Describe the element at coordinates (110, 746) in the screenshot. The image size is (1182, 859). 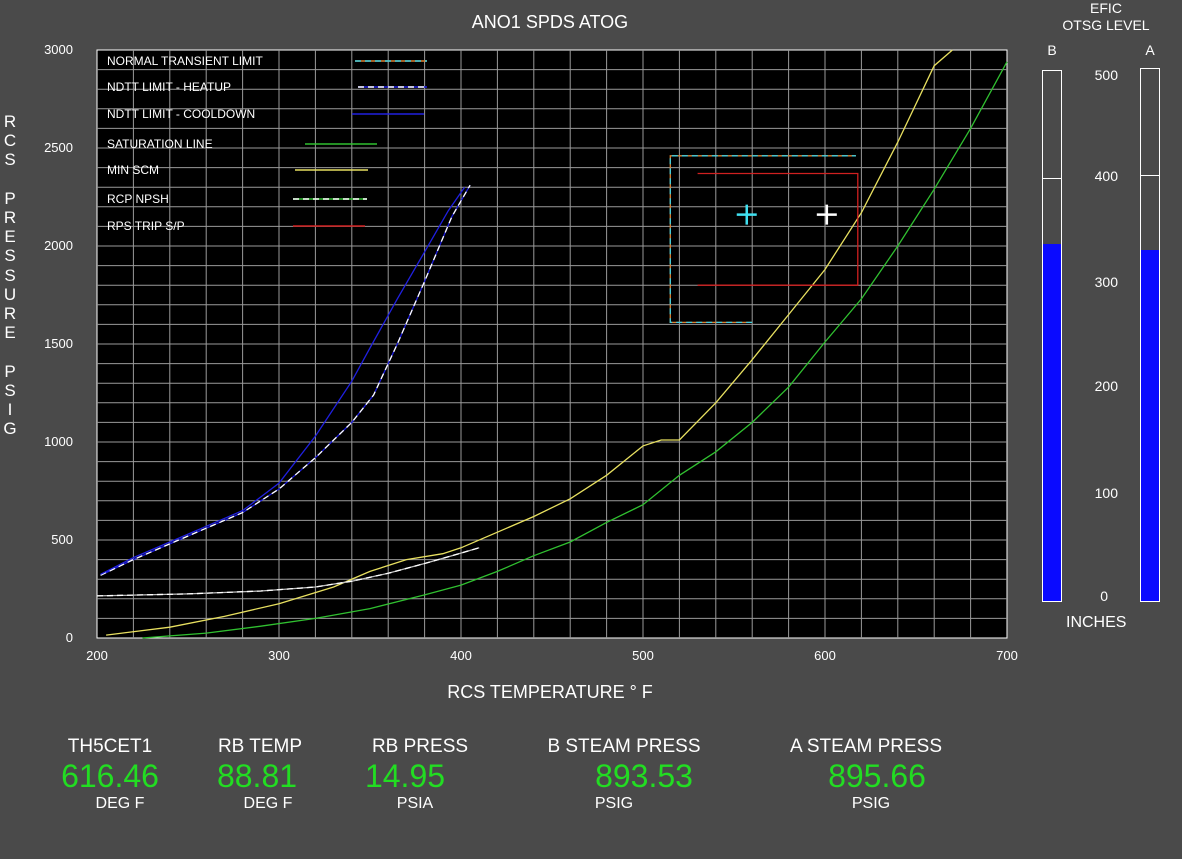
I see `readout-label: TH5CET1` at that location.